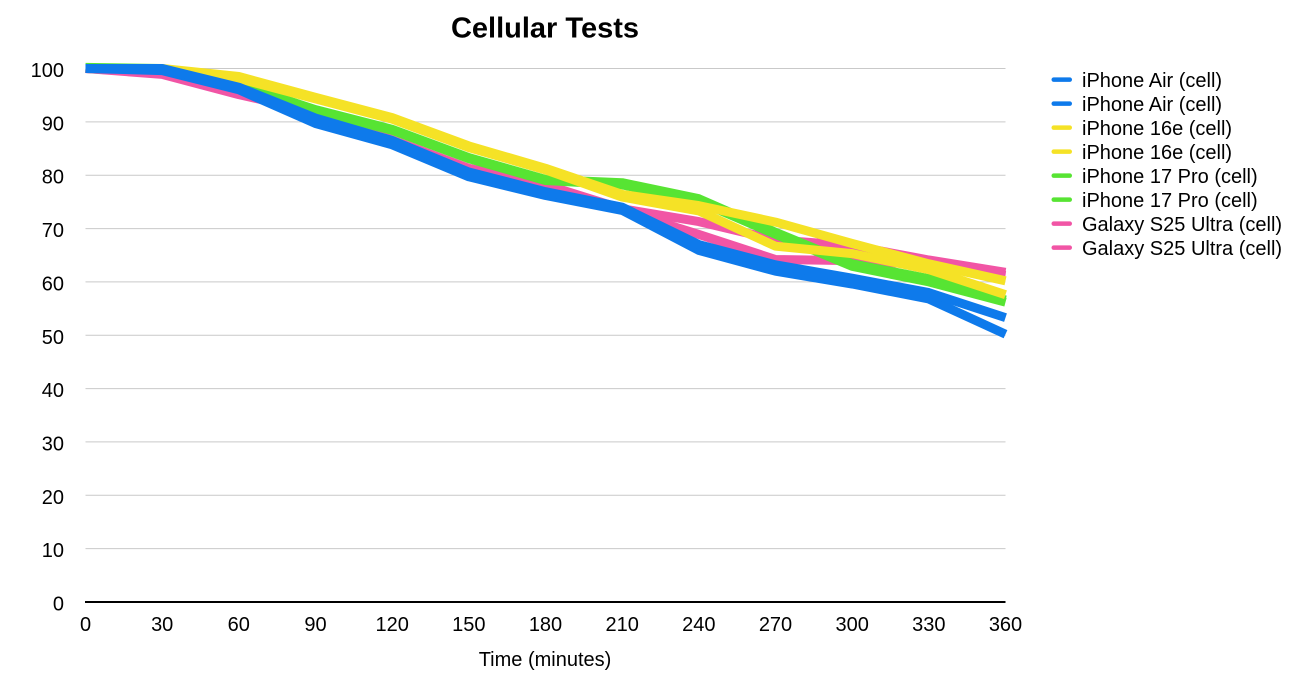 The image size is (1300, 687). Describe the element at coordinates (622, 625) in the screenshot. I see `svg-text: 210` at that location.